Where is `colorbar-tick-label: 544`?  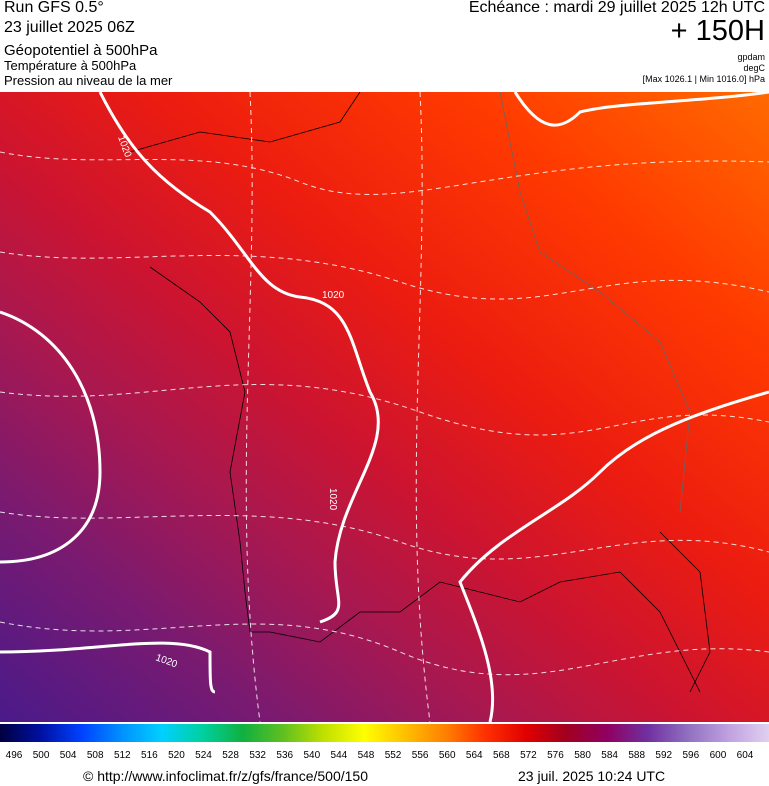
colorbar-tick-label: 544 is located at coordinates (339, 755).